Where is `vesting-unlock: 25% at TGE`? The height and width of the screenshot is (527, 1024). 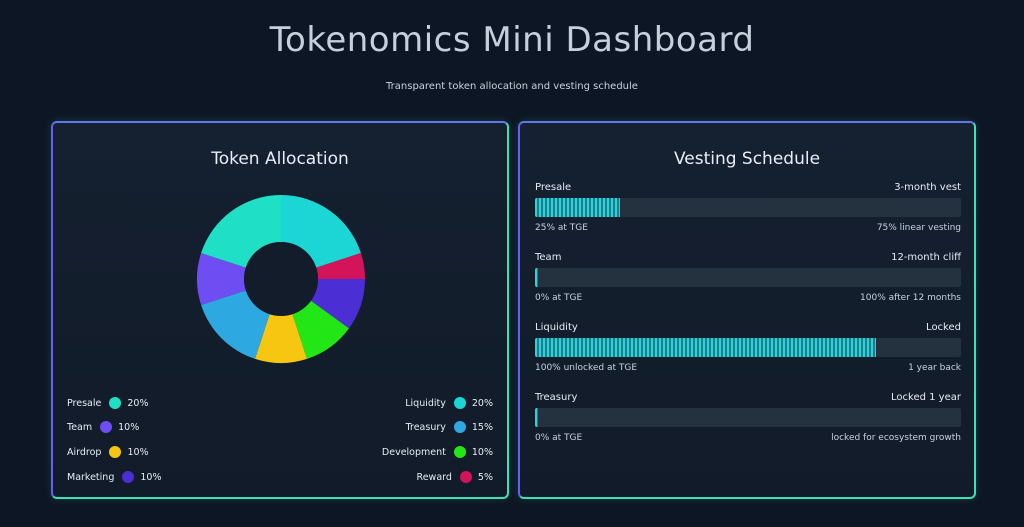
vesting-unlock: 25% at TGE is located at coordinates (561, 228).